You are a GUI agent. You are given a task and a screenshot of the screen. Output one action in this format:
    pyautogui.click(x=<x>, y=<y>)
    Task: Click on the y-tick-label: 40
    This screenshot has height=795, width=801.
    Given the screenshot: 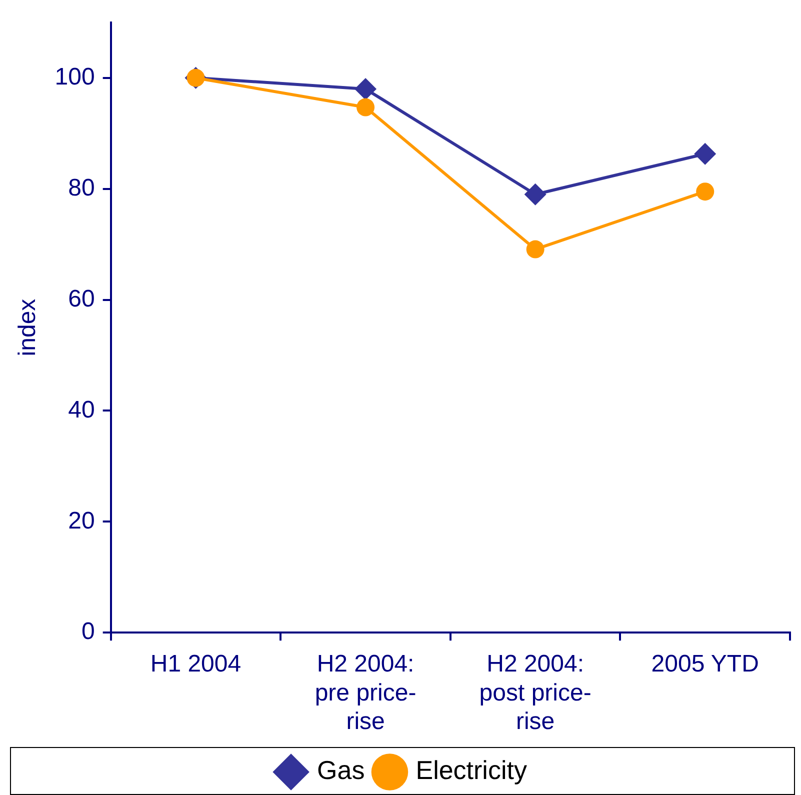 What is the action you would take?
    pyautogui.click(x=81, y=410)
    